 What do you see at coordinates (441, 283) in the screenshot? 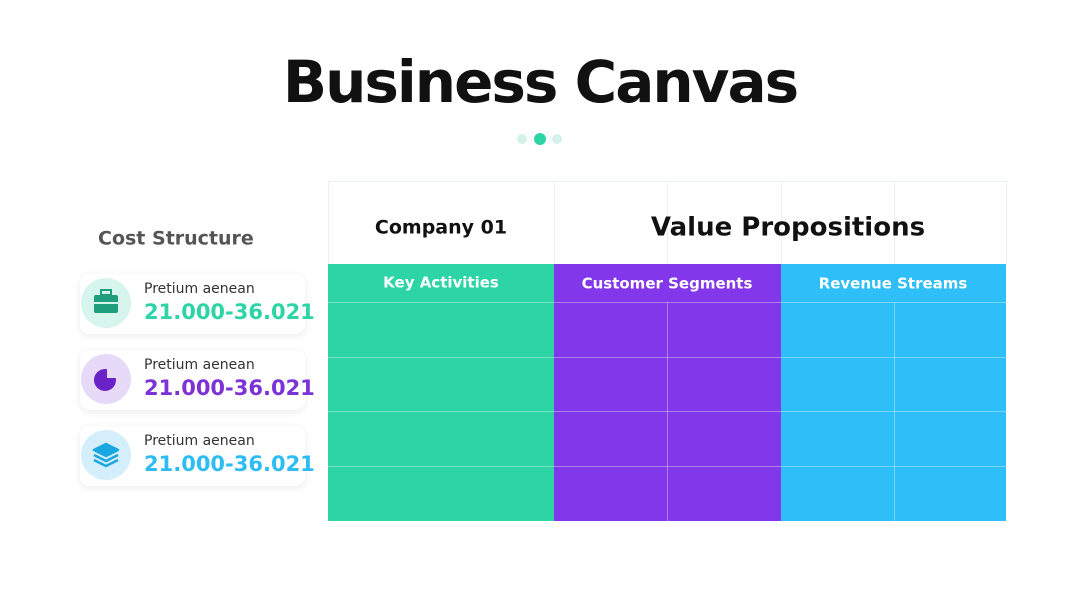
I see `column-label: Key Activities` at bounding box center [441, 283].